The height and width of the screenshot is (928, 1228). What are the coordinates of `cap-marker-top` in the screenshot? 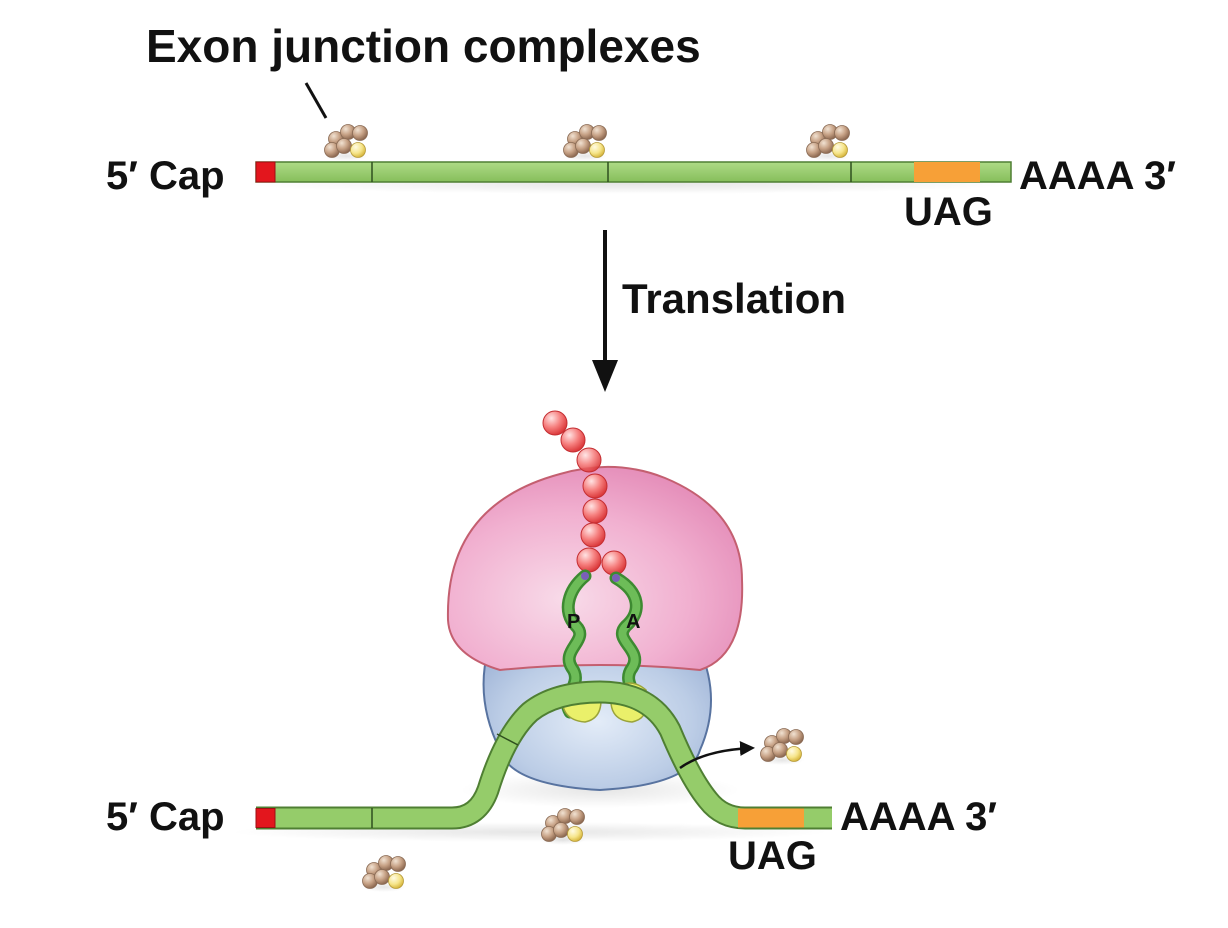 It's located at (265, 172).